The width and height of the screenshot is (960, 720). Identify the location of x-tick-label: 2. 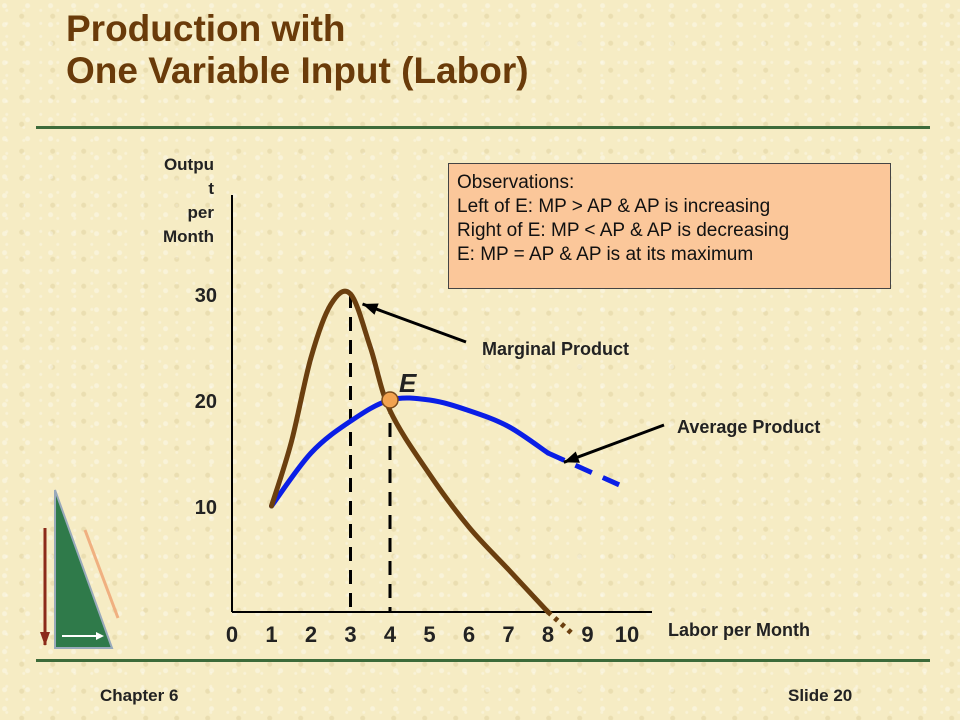
(311, 634).